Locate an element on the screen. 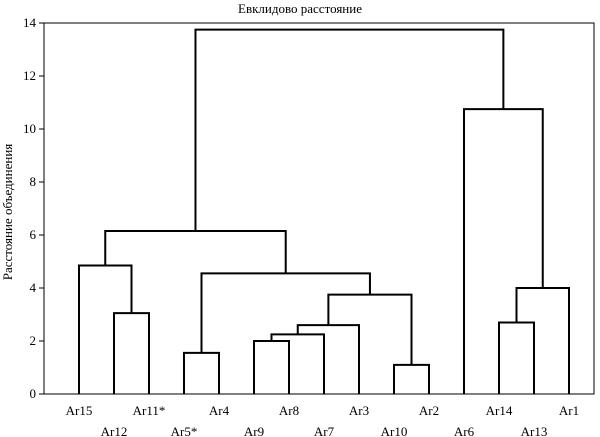  y-tick-label: 2 is located at coordinates (33, 340).